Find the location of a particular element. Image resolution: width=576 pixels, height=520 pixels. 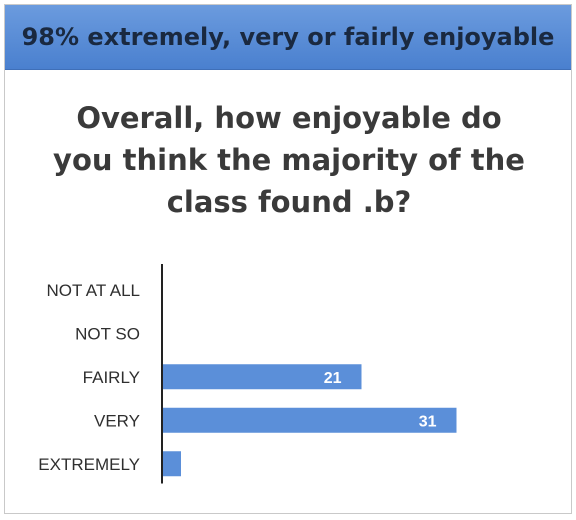

summary-banner-text: 98% extremely, very or fairly enjoyable is located at coordinates (288, 37).